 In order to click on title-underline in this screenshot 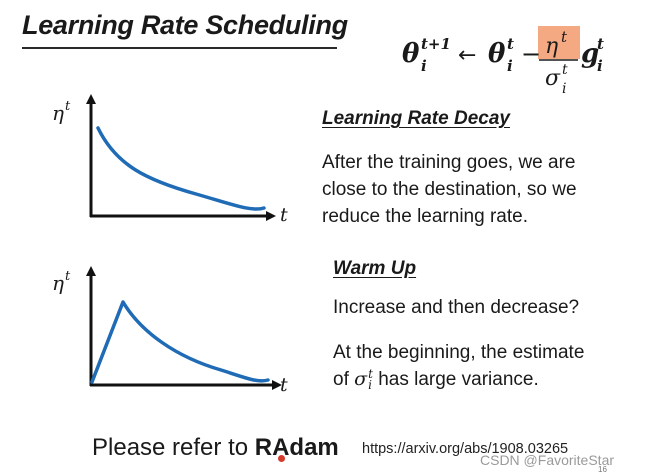, I will do `click(179, 48)`.